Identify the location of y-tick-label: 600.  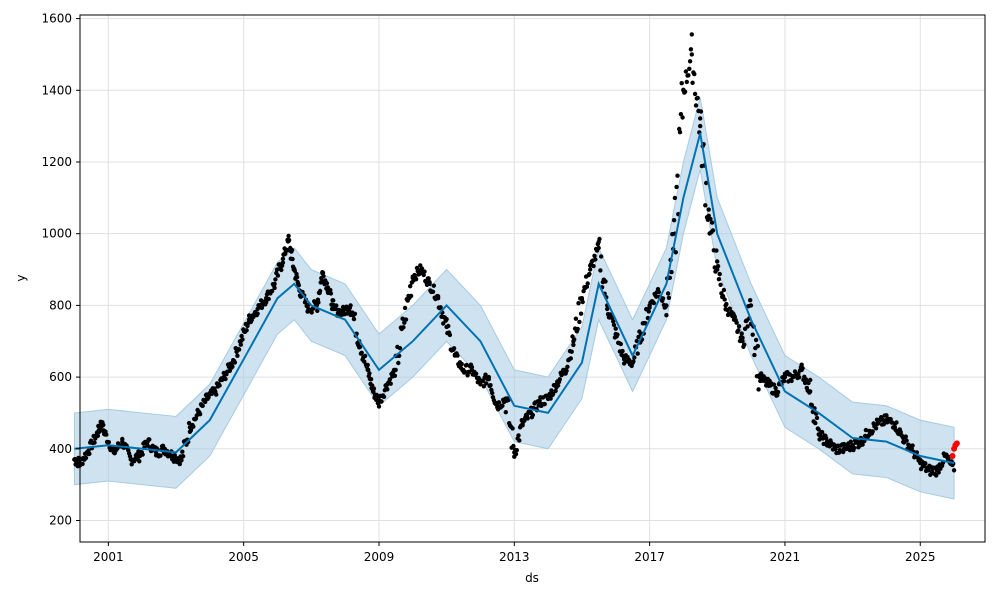
(60, 377).